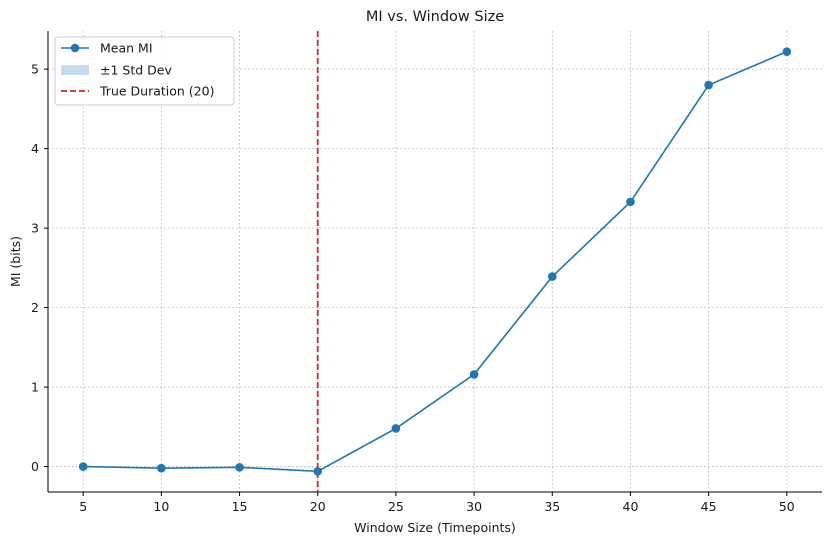  What do you see at coordinates (75, 70) in the screenshot?
I see `legend-std-dev-swatch` at bounding box center [75, 70].